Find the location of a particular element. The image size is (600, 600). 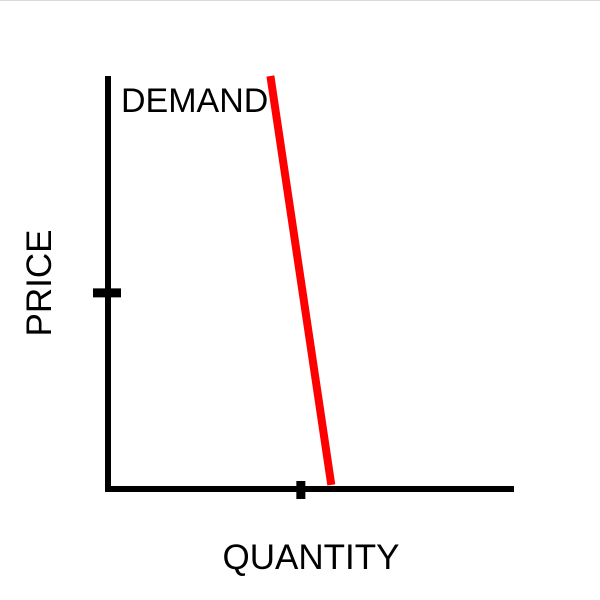

axis-ticks is located at coordinates (199, 393).